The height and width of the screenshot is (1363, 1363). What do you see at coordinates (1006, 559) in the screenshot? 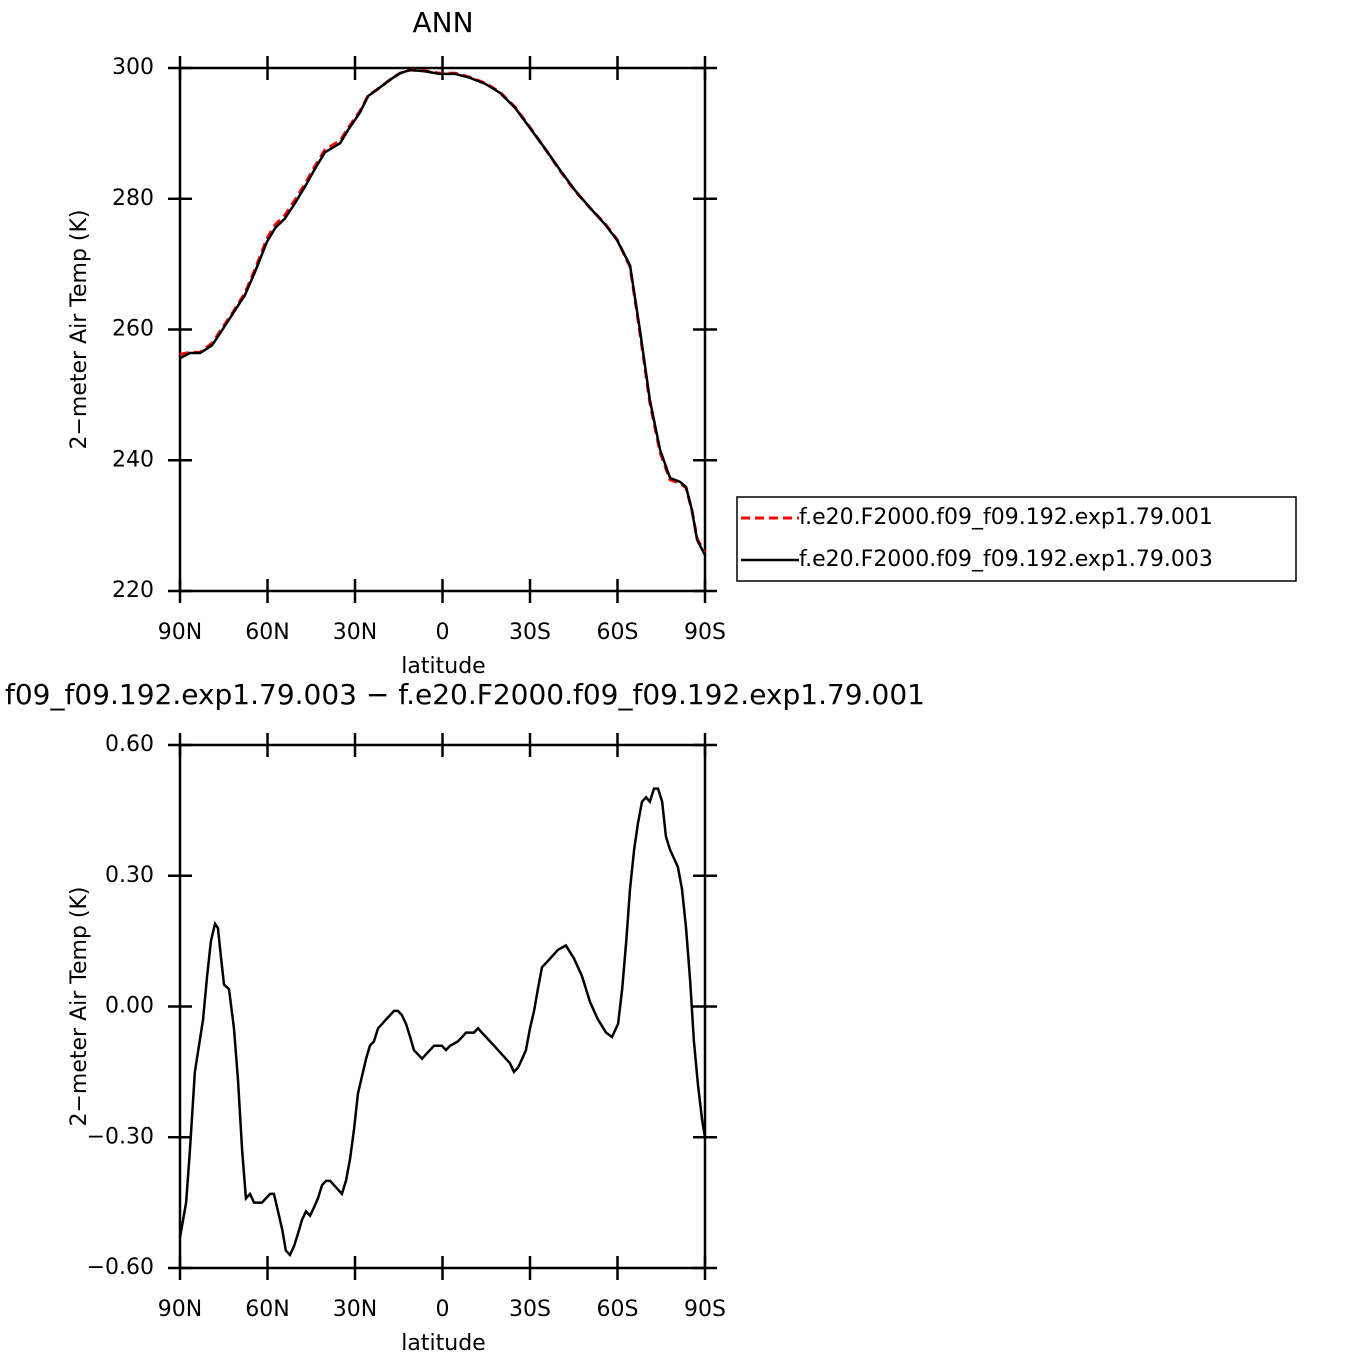
I see `legend-label: f.e20.F2000.f09_f09.192.exp1.79.003` at bounding box center [1006, 559].